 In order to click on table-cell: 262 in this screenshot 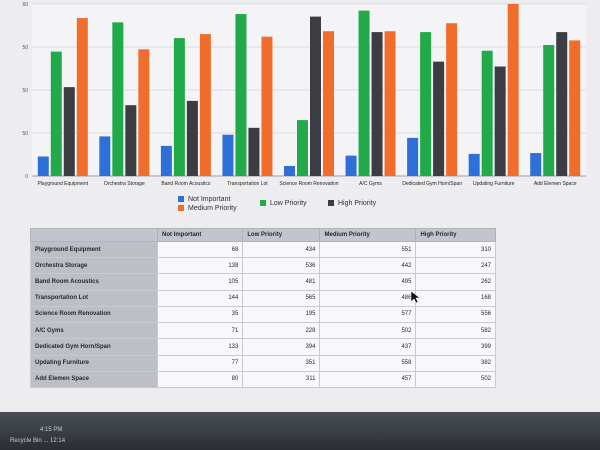, I will do `click(455, 282)`.